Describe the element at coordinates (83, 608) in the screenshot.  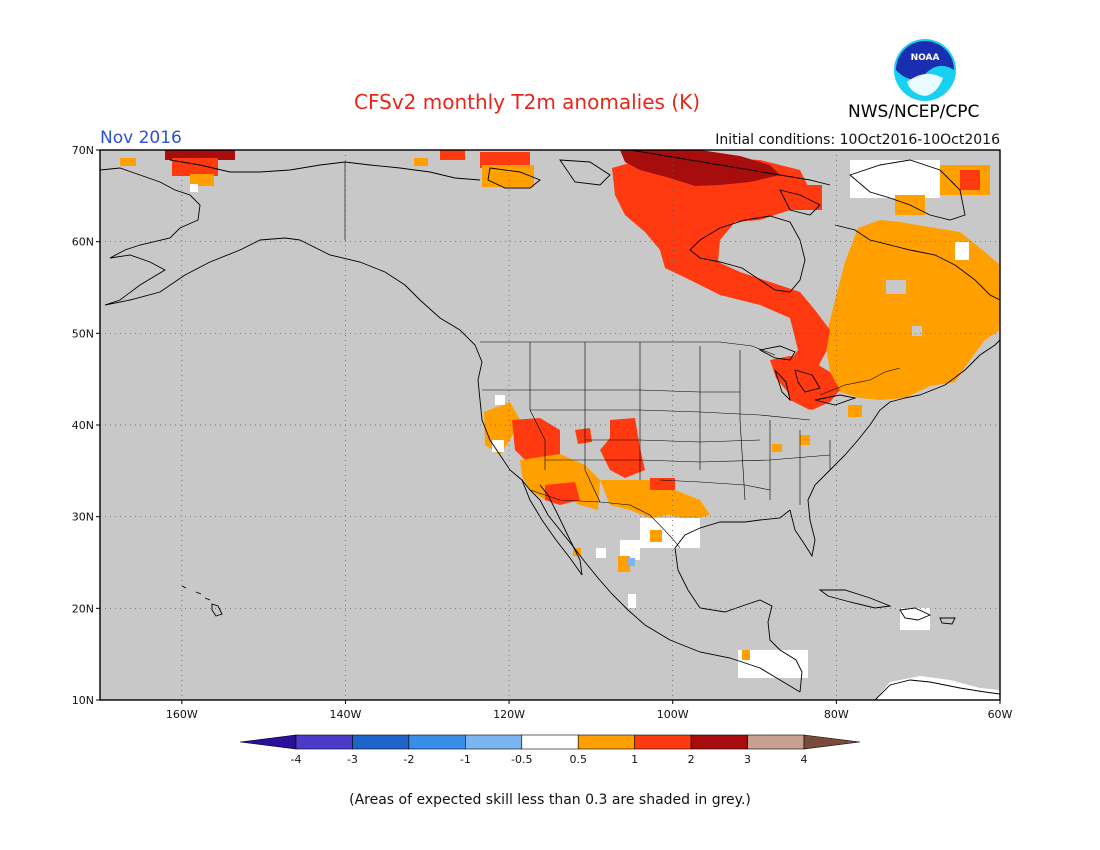
I see `lat-label: 20N` at that location.